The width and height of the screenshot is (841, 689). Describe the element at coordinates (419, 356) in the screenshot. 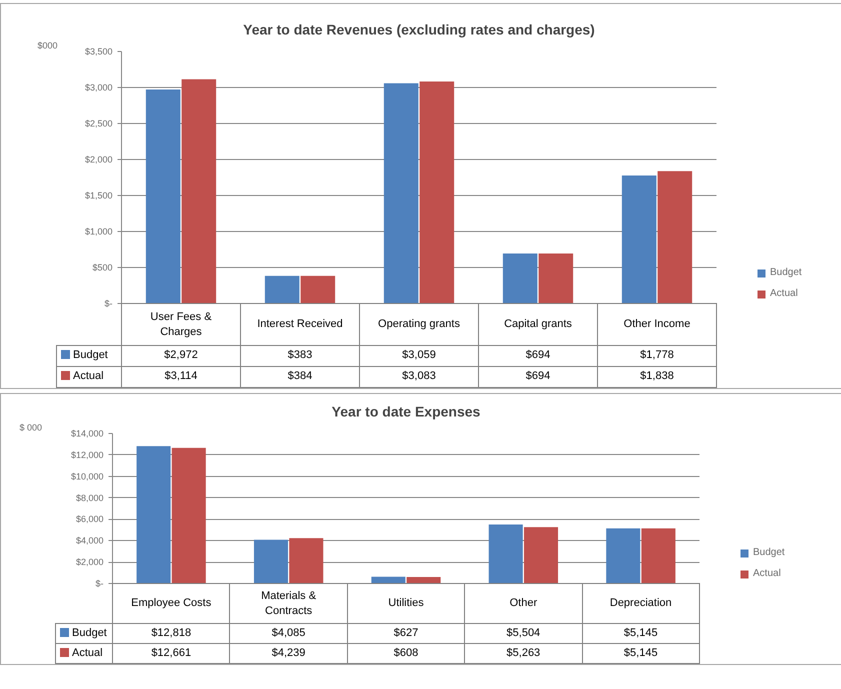

I see `data-label: $3,059` at that location.